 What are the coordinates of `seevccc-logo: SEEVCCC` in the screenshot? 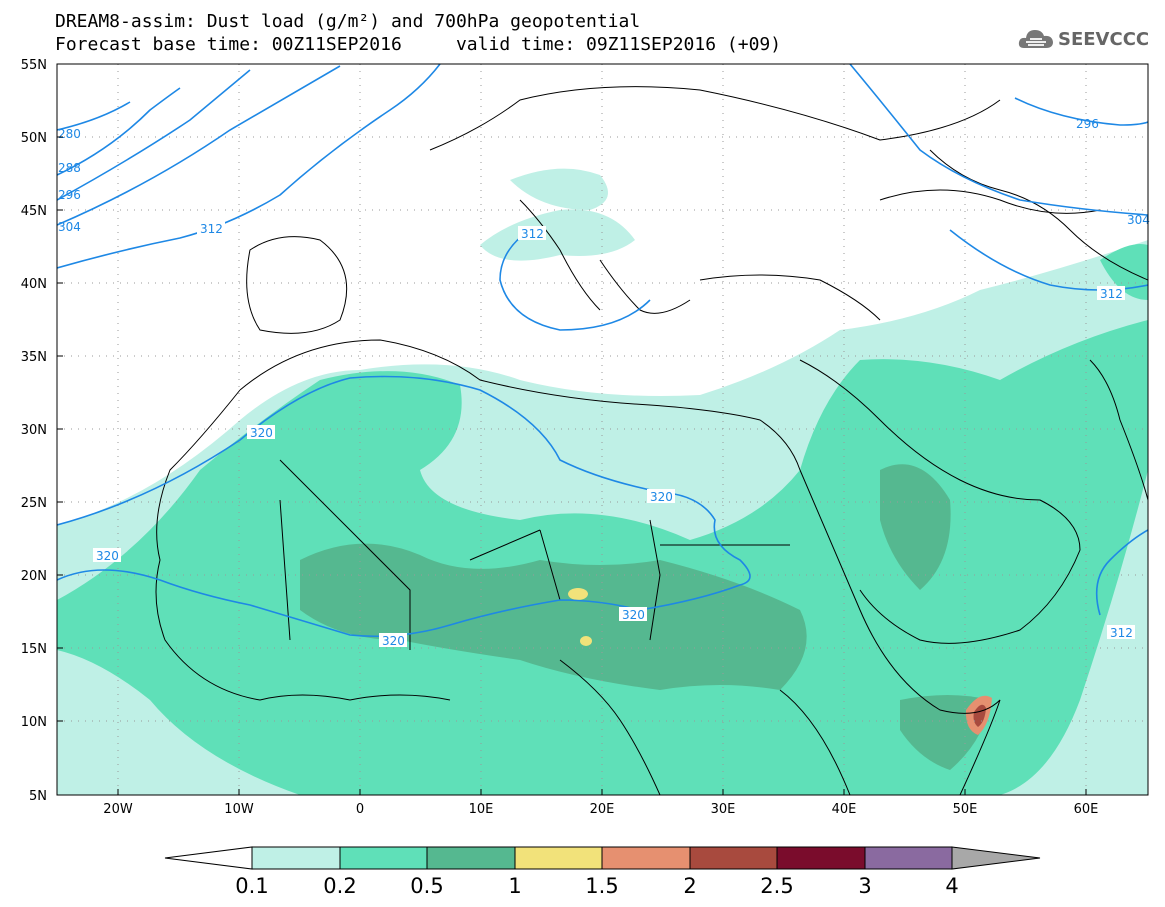 It's located at (1083, 39).